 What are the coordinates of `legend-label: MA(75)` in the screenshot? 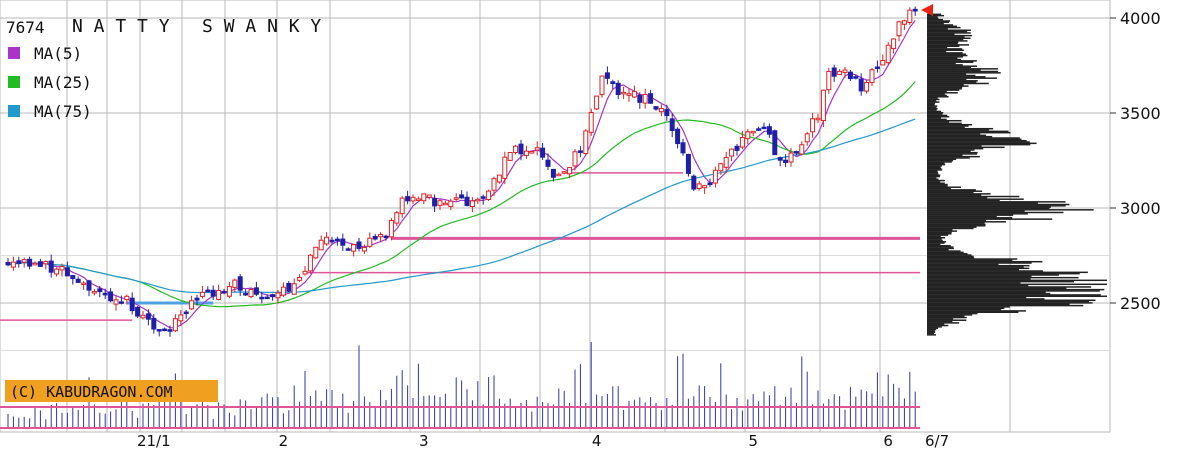 It's located at (63, 111).